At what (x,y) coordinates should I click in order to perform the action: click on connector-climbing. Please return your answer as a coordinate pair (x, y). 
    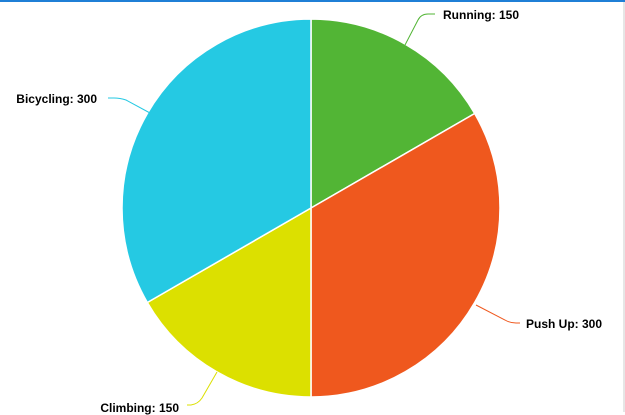
    Looking at the image, I should click on (202, 388).